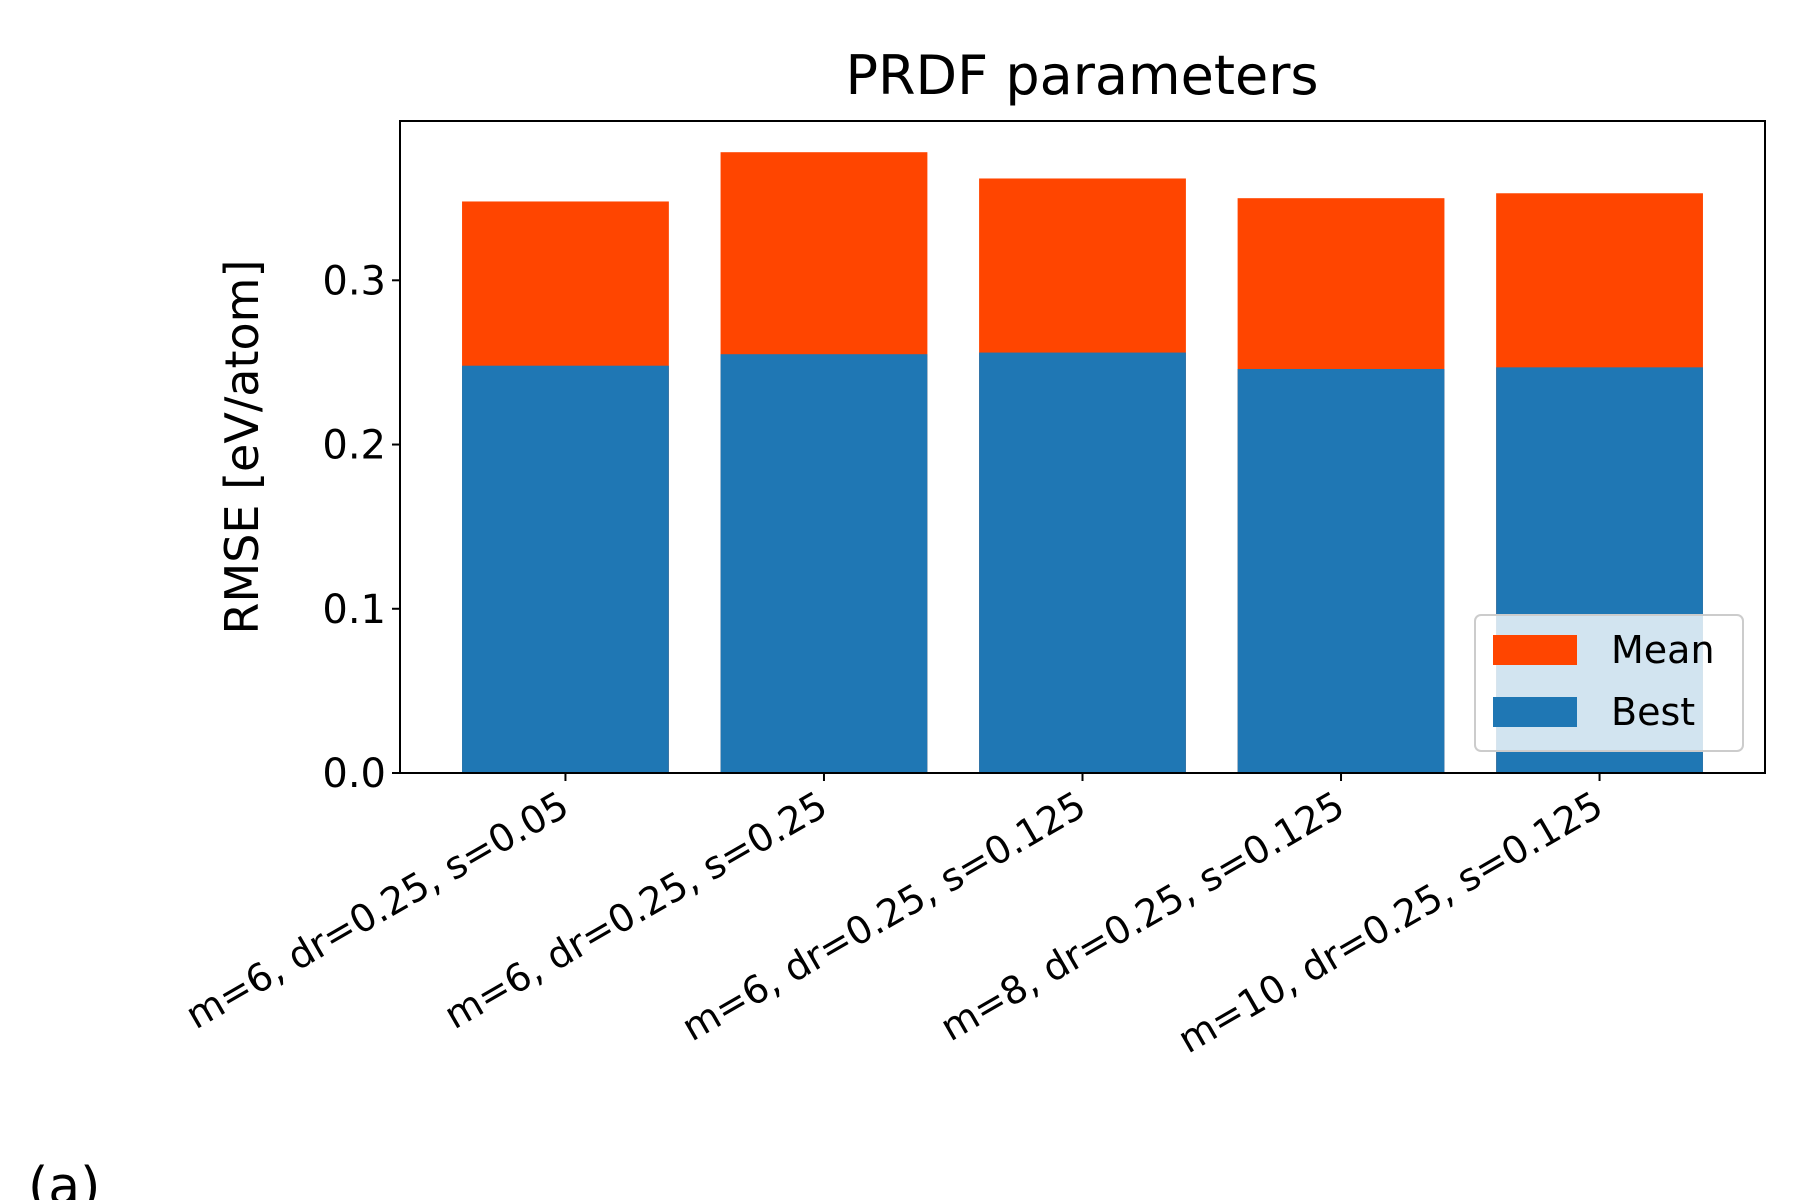  Describe the element at coordinates (1663, 650) in the screenshot. I see `legend-label: Mean` at that location.